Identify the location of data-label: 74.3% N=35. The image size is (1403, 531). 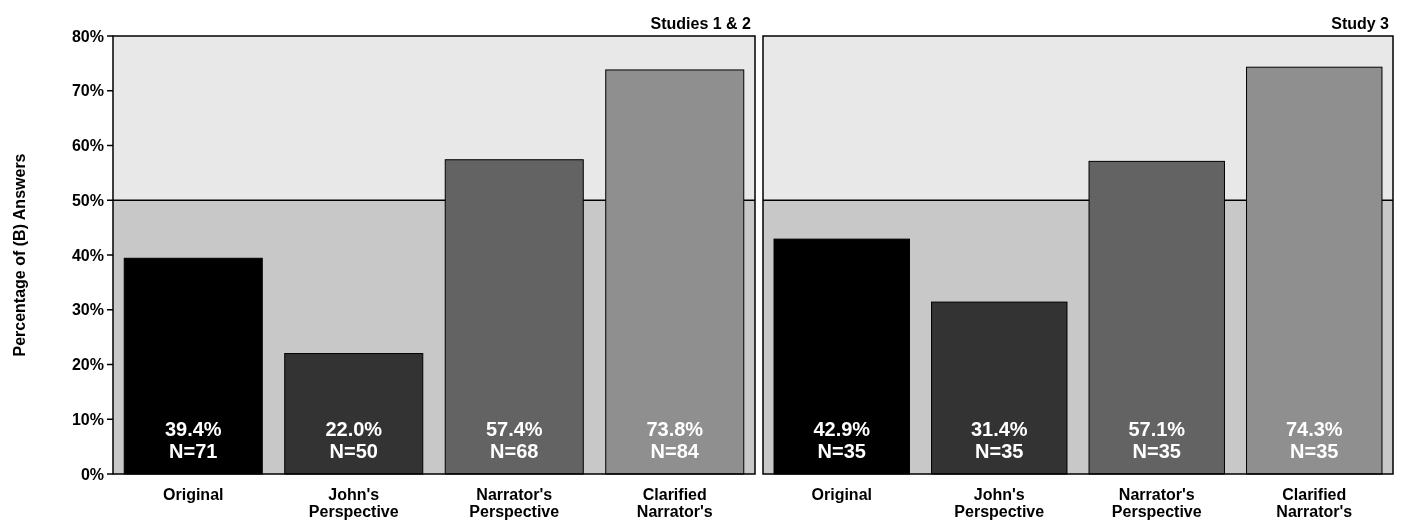
(1314, 440).